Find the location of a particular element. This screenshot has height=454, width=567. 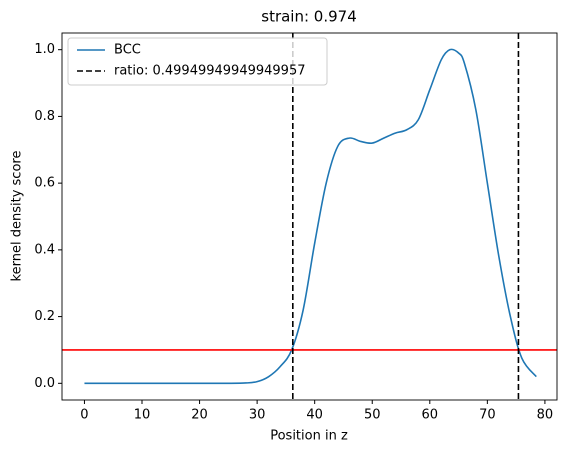

x-tick-label: 20 is located at coordinates (199, 415).